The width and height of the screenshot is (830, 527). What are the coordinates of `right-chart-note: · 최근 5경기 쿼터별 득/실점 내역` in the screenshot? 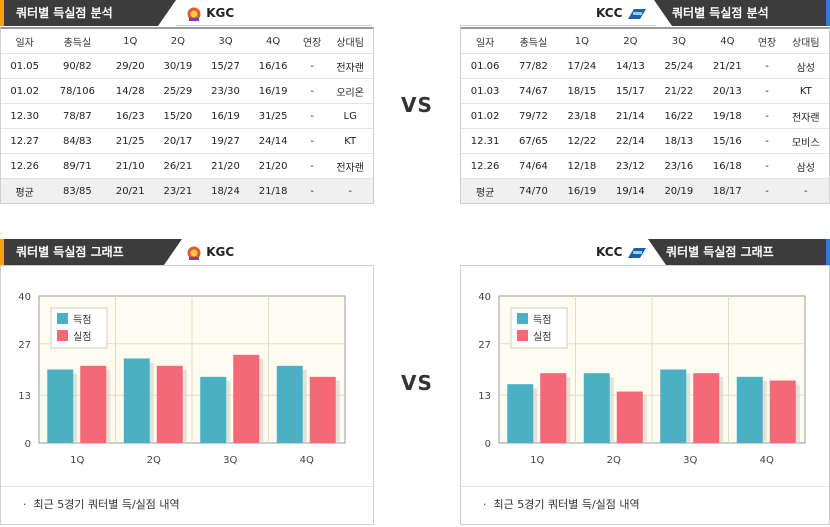 It's located at (561, 504).